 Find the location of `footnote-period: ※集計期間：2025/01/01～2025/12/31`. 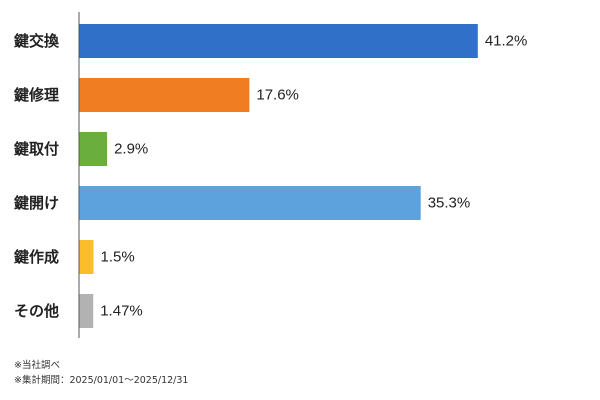

footnote-period: ※集計期間：2025/01/01～2025/12/31 is located at coordinates (101, 380).